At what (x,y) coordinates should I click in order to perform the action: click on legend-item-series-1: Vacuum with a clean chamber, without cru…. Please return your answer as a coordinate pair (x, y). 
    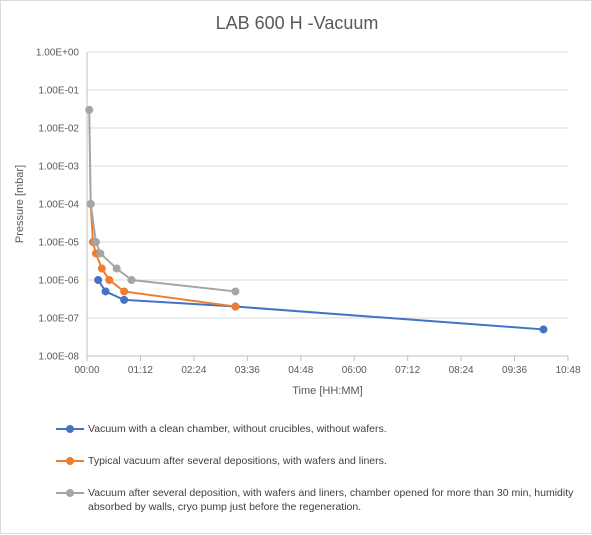
    Looking at the image, I should click on (317, 429).